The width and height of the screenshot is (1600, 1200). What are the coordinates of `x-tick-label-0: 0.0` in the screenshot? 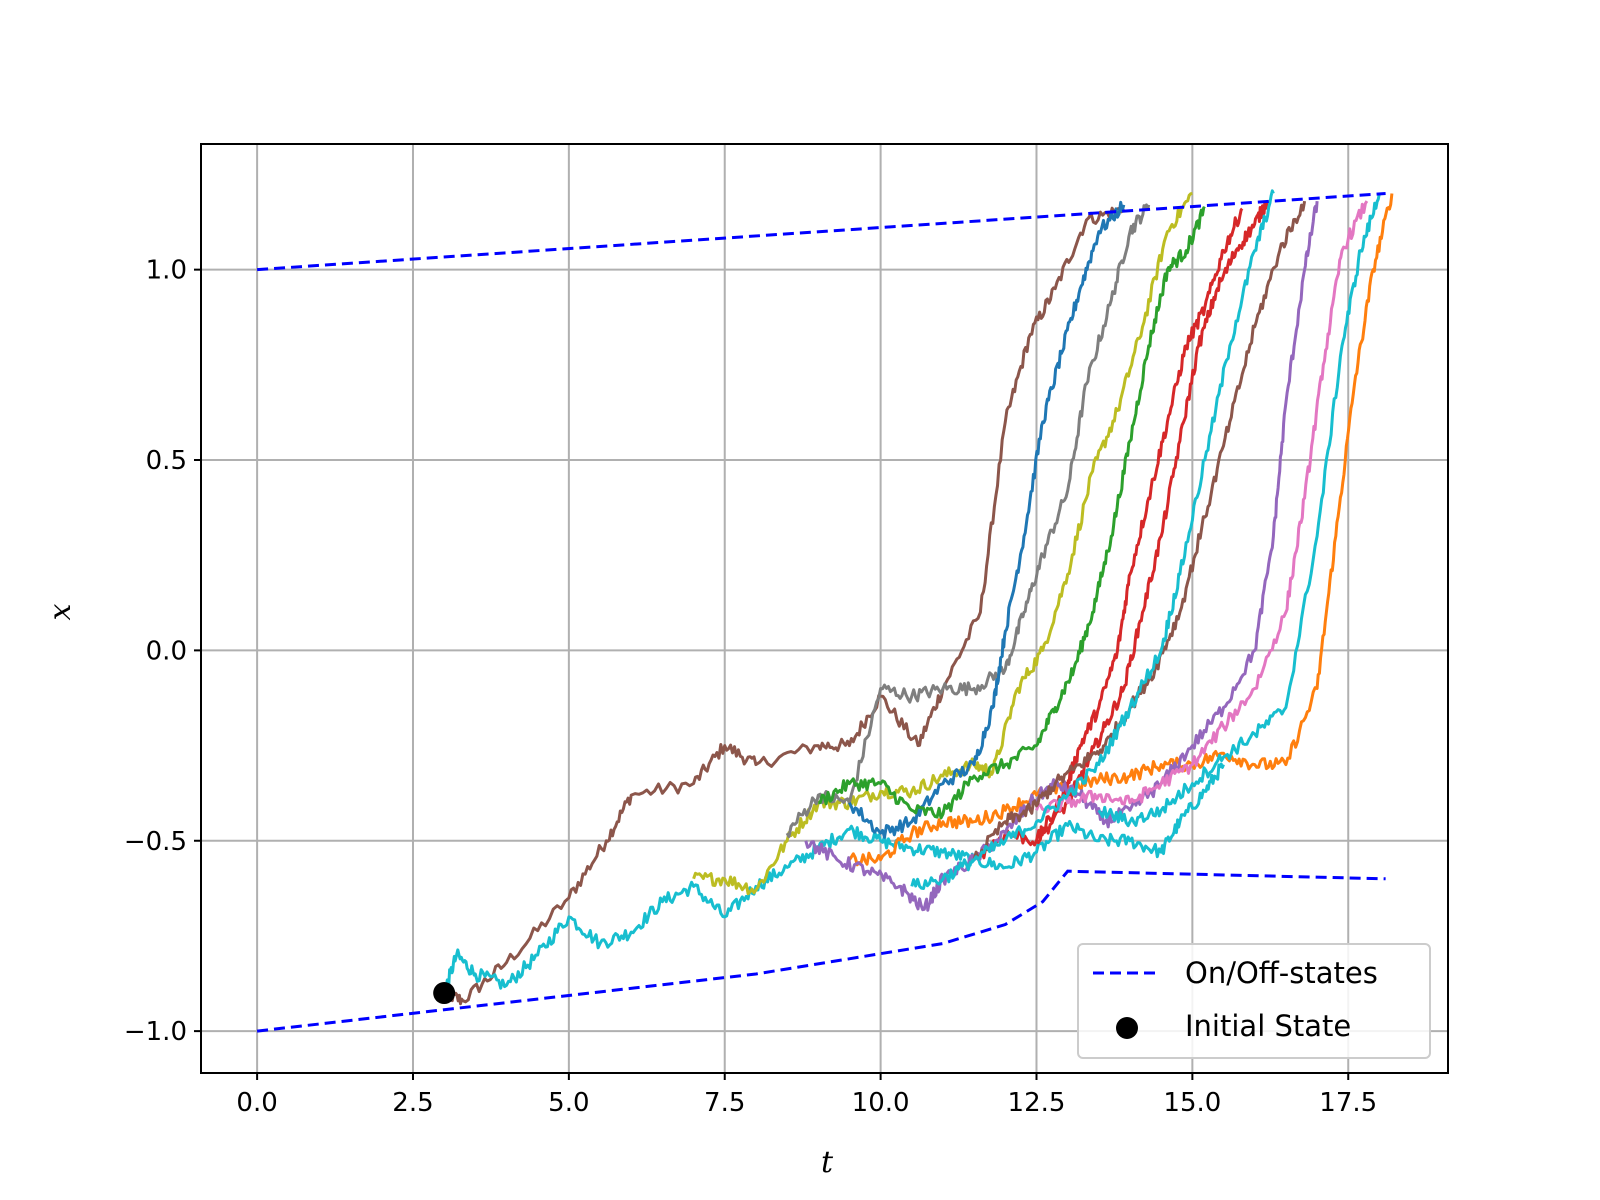 It's located at (256, 1103).